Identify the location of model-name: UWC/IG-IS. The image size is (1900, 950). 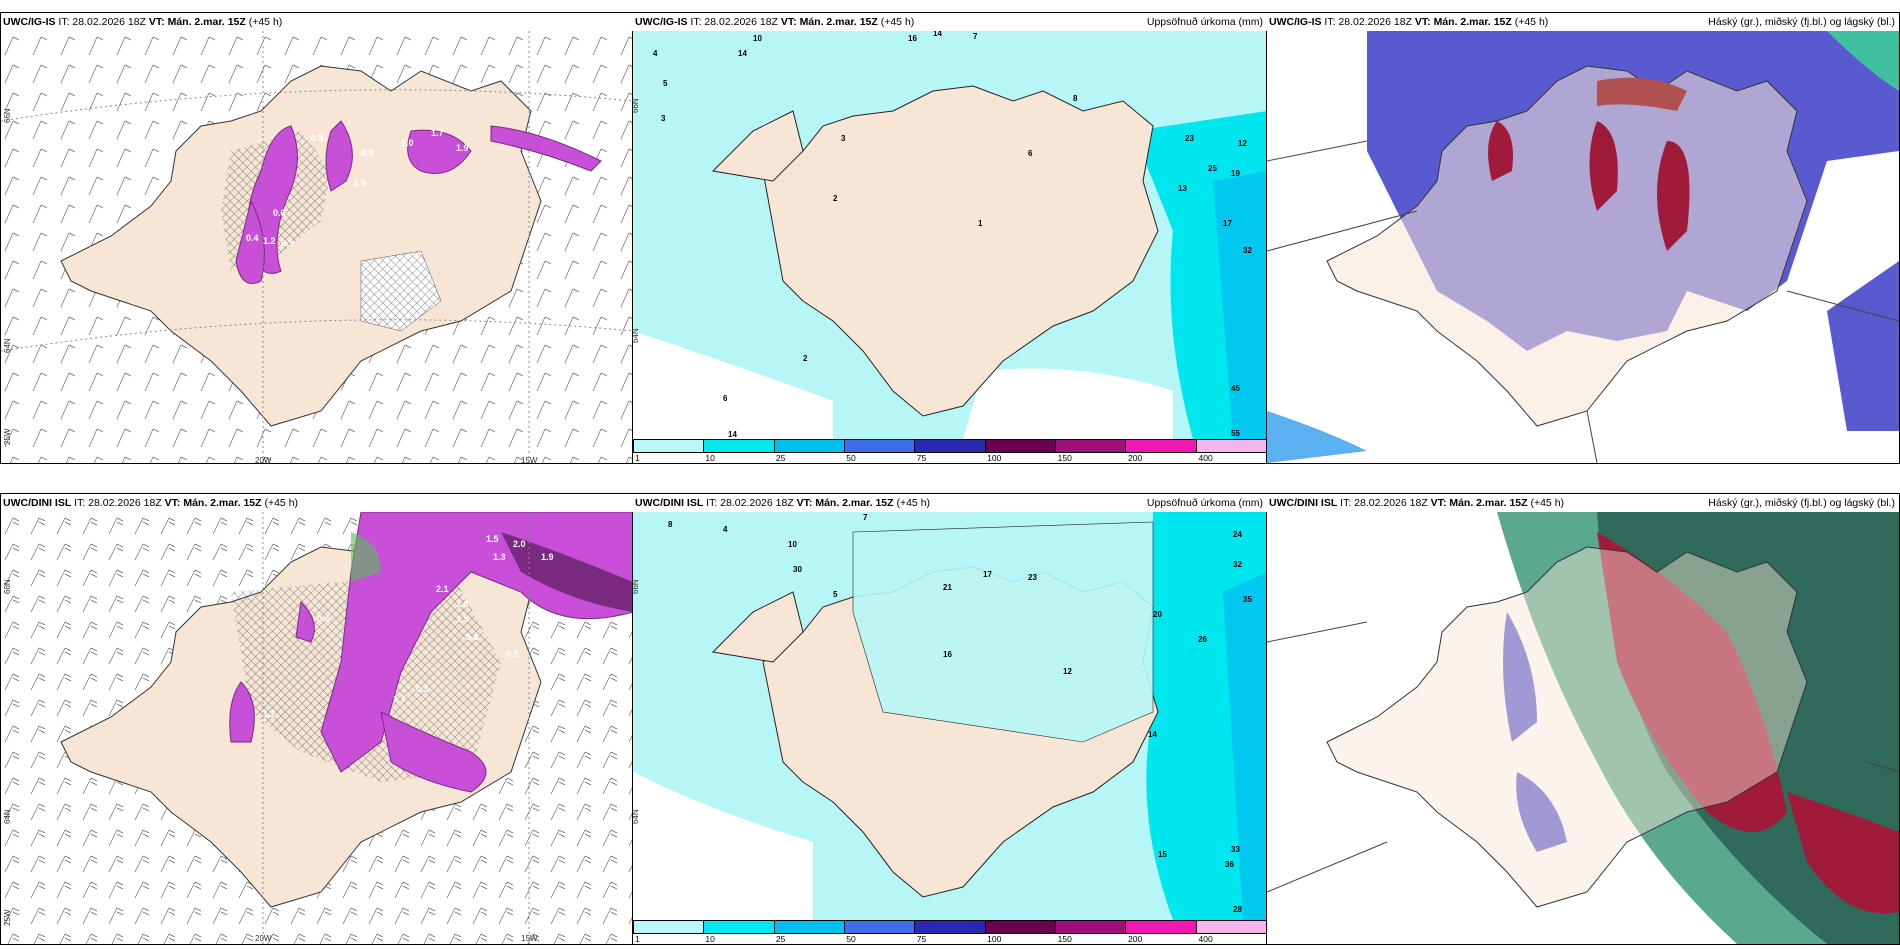
(1295, 22).